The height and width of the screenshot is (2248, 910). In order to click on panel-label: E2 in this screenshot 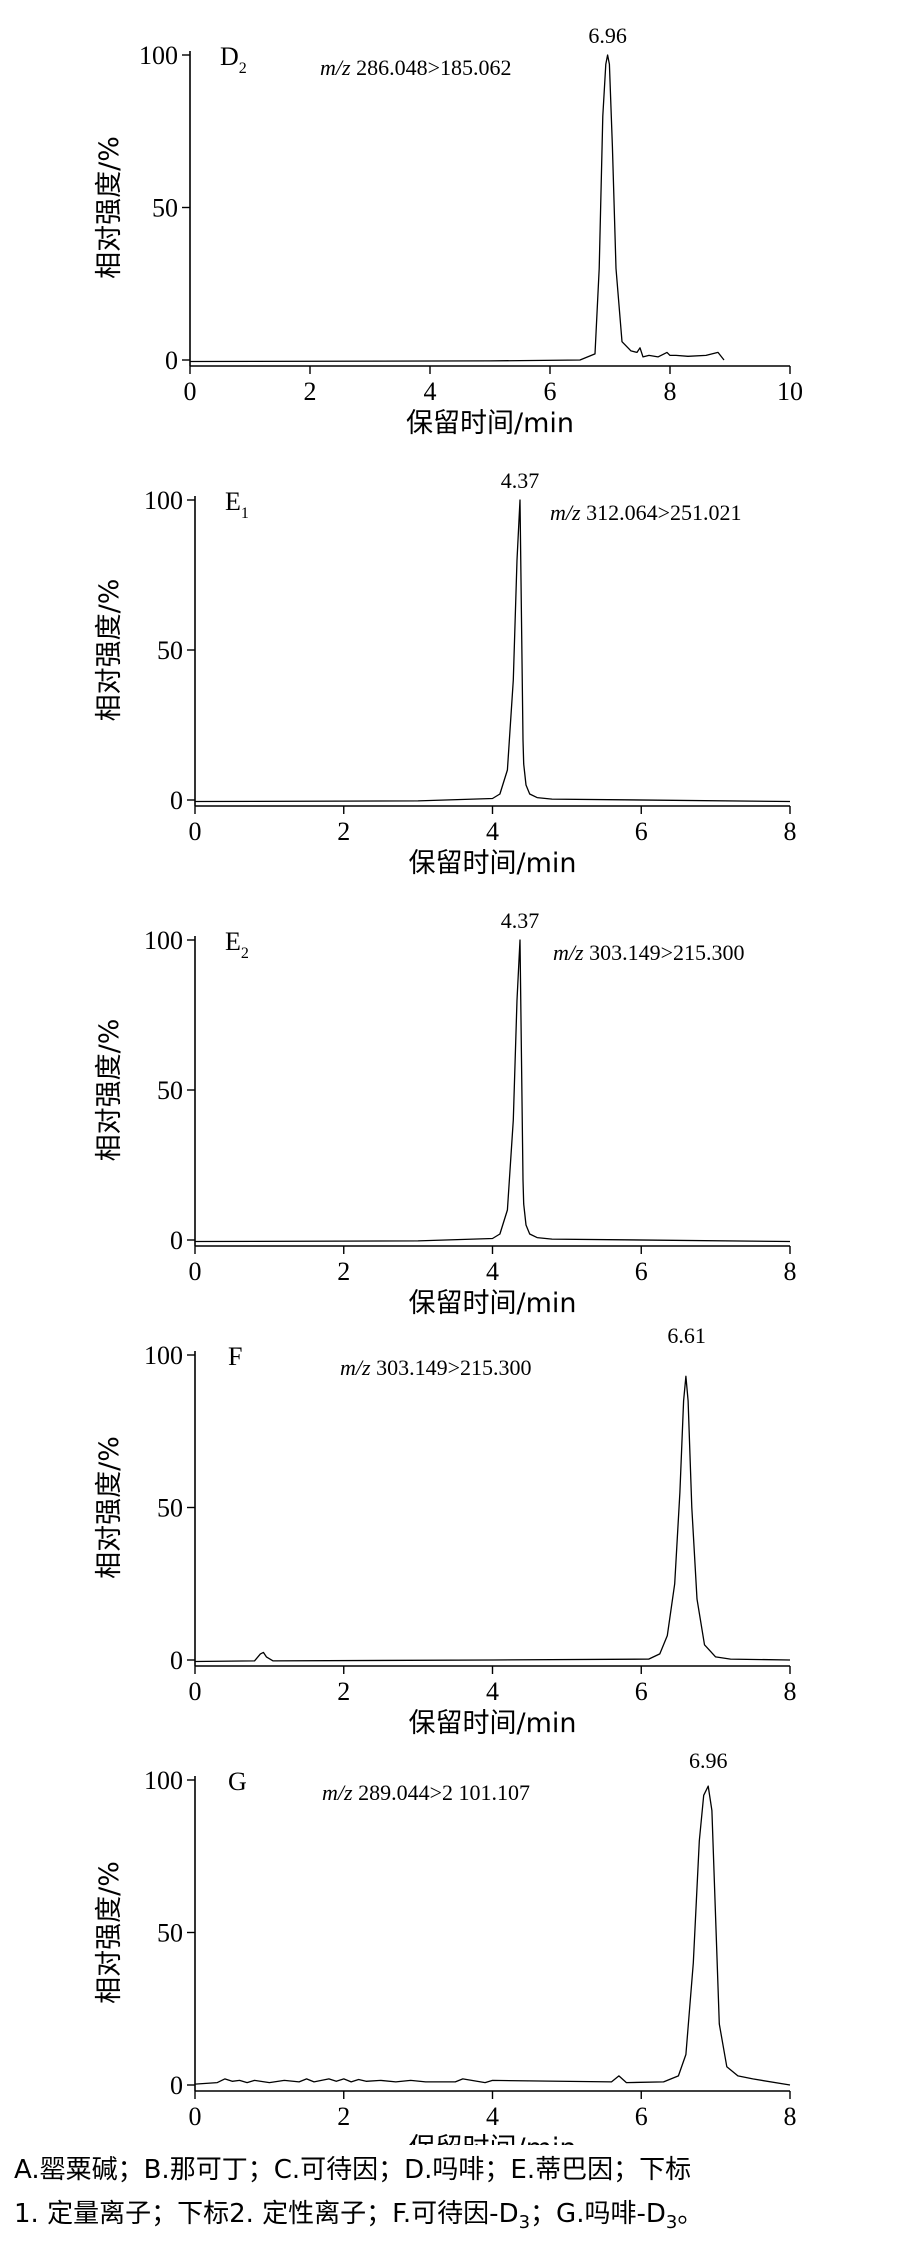, I will do `click(237, 944)`.